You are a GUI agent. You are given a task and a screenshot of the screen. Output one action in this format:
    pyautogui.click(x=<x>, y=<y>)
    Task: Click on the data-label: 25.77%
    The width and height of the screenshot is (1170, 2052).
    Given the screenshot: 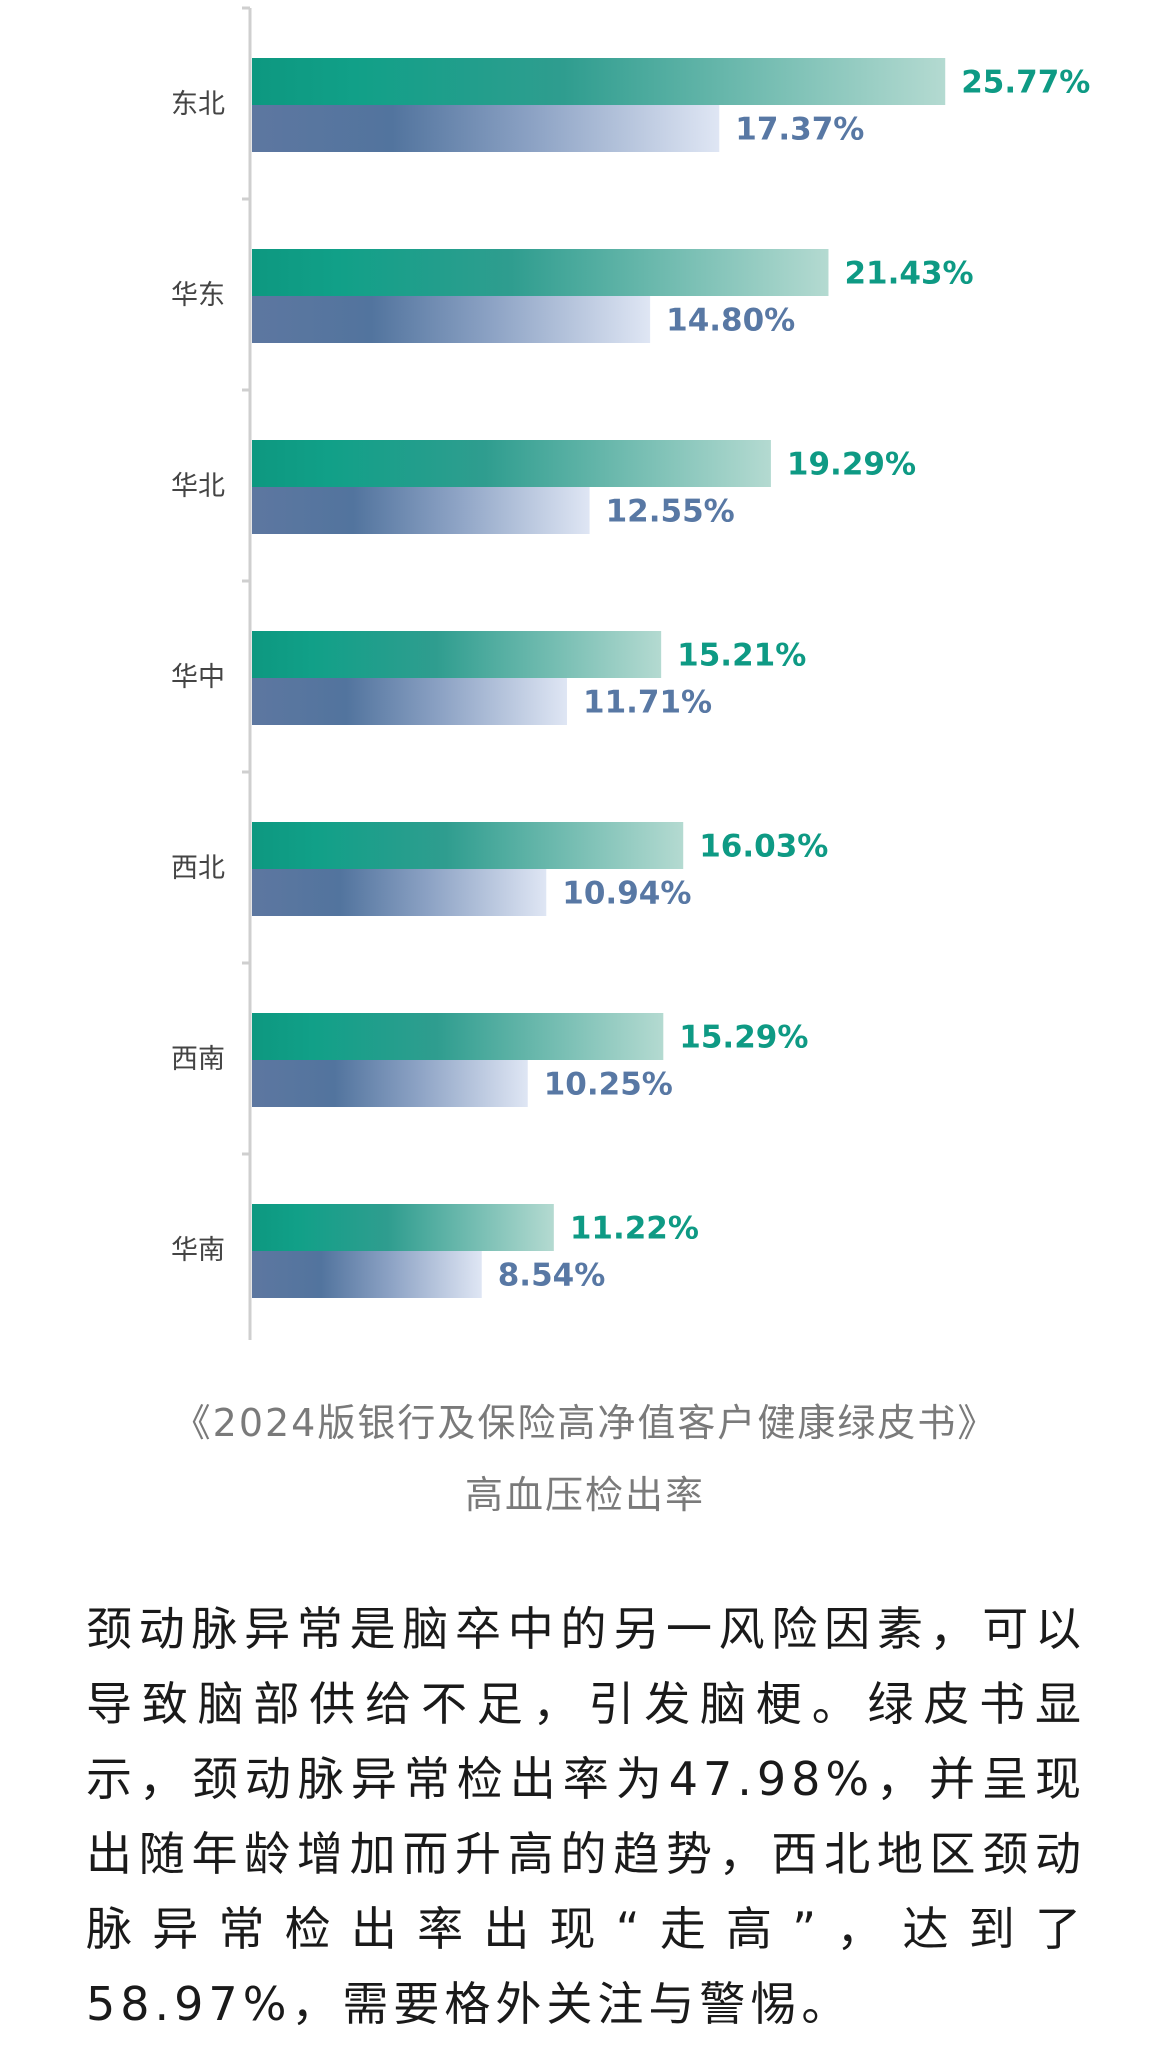 What is the action you would take?
    pyautogui.click(x=1025, y=83)
    